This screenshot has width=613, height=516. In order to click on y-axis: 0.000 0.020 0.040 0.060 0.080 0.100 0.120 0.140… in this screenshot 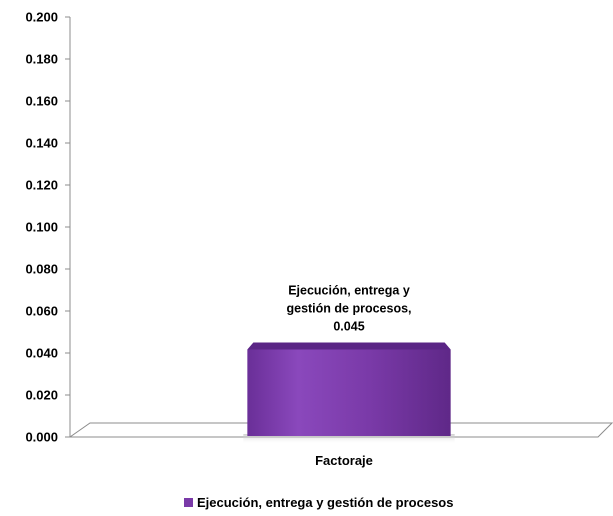, I will do `click(48, 227)`.